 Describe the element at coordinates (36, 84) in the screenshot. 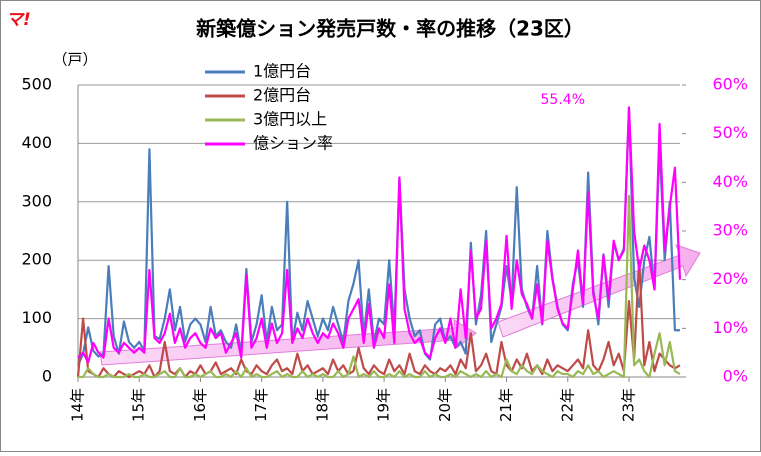

I see `y-tick-label: 500` at that location.